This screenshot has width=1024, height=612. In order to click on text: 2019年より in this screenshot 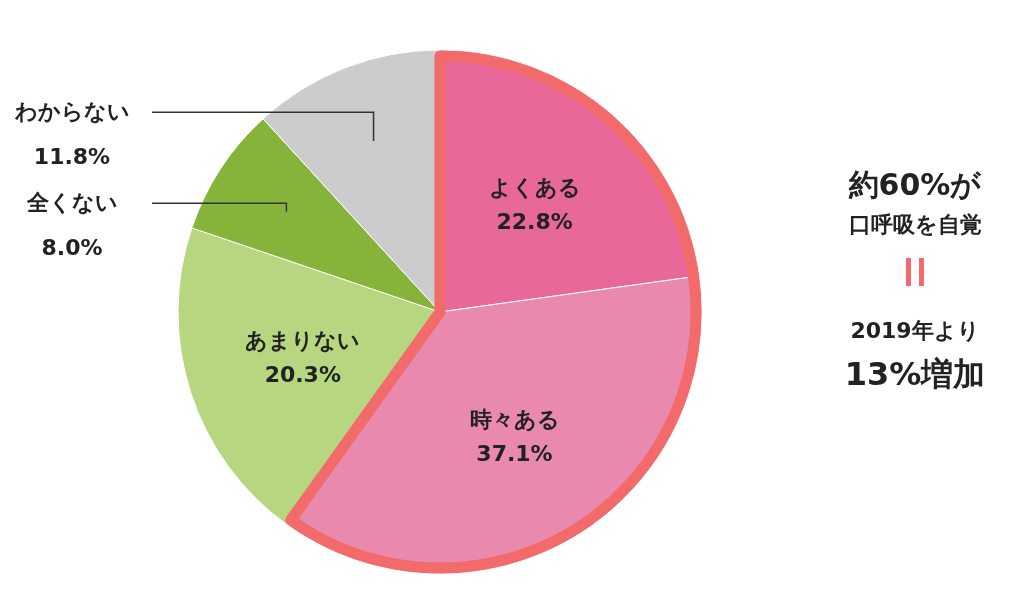, I will do `click(915, 330)`.